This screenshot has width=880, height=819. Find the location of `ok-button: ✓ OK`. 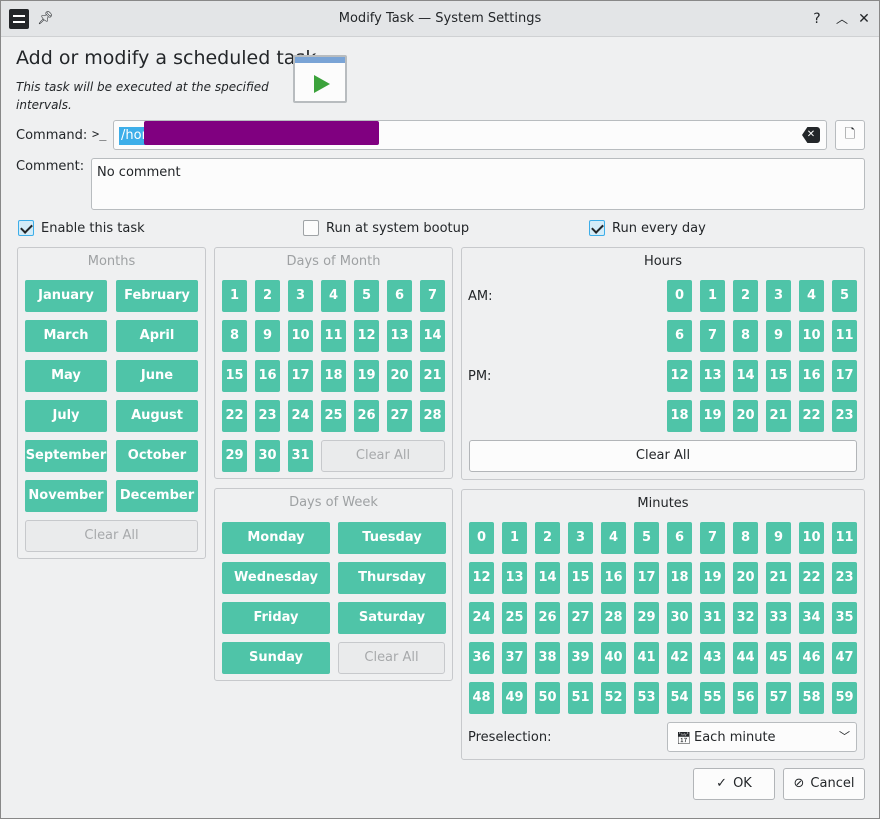

ok-button: ✓ OK is located at coordinates (734, 784).